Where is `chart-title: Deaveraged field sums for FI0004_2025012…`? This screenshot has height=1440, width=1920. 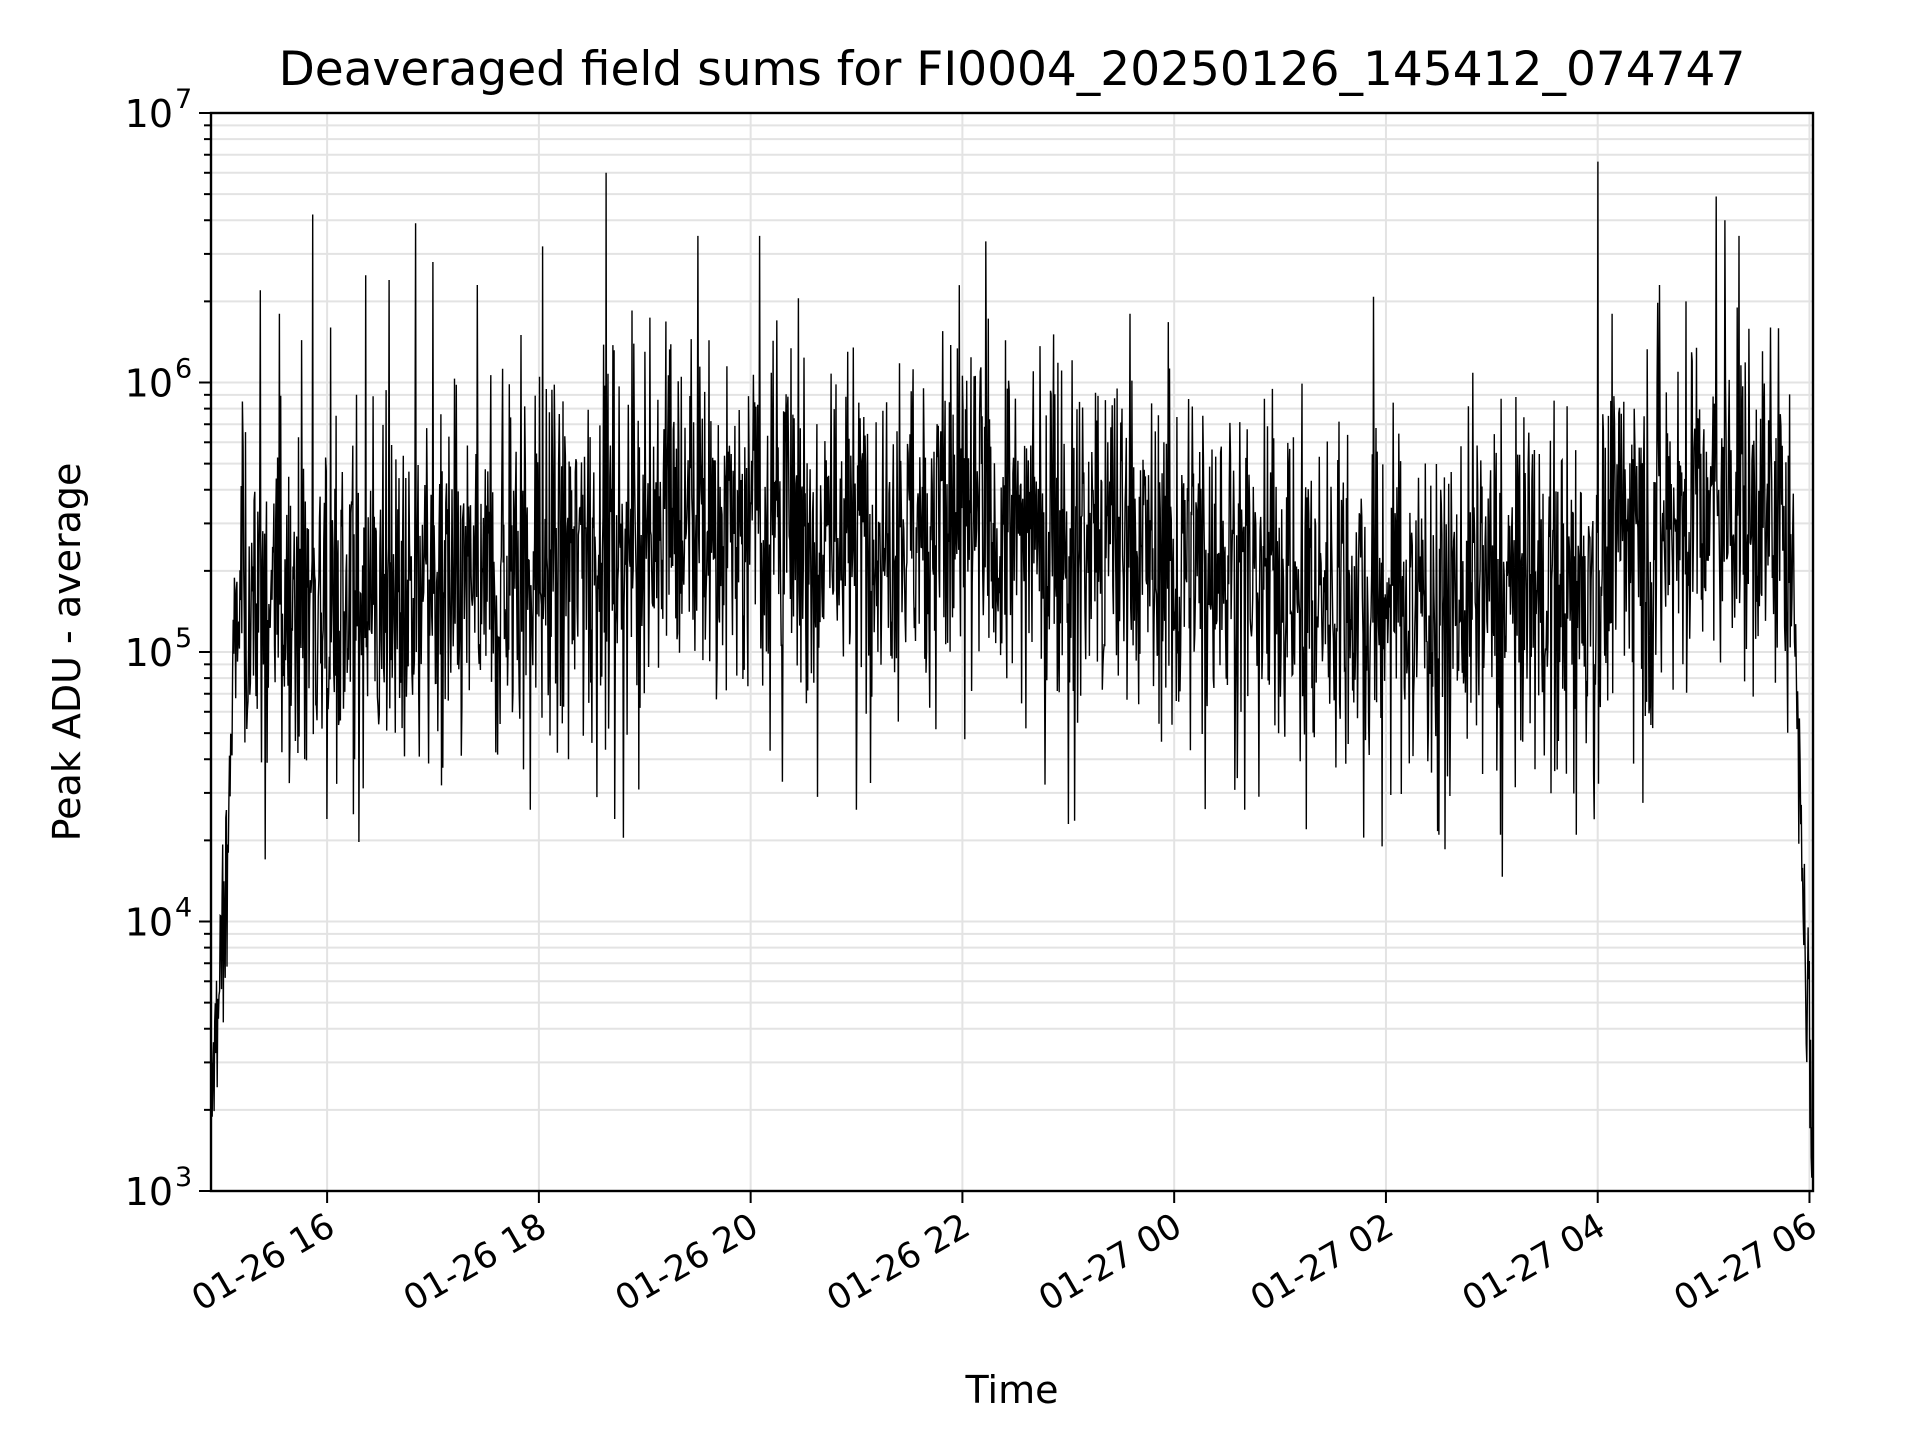 chart-title: Deaveraged field sums for FI0004_2025012… is located at coordinates (1012, 69).